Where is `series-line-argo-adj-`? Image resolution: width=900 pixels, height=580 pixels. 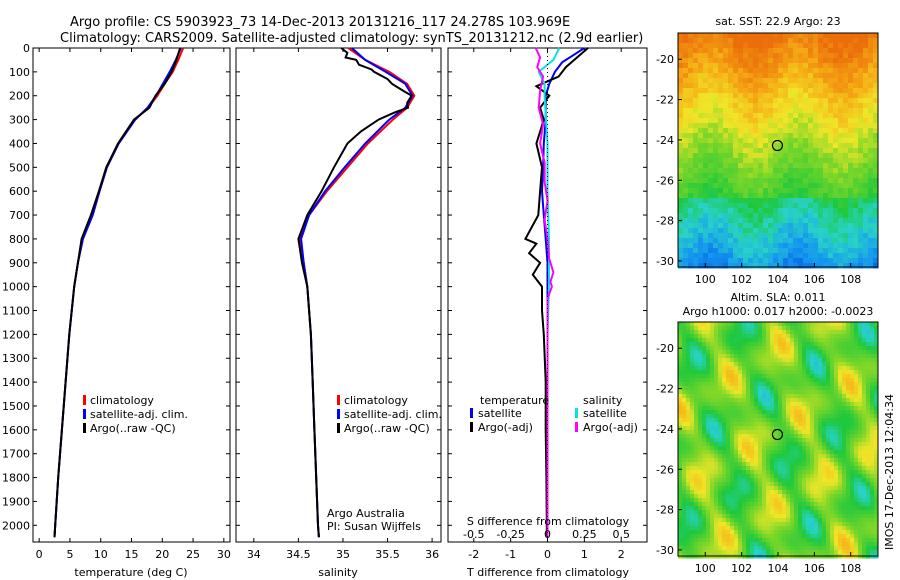 series-line-argo-adj- is located at coordinates (544, 292).